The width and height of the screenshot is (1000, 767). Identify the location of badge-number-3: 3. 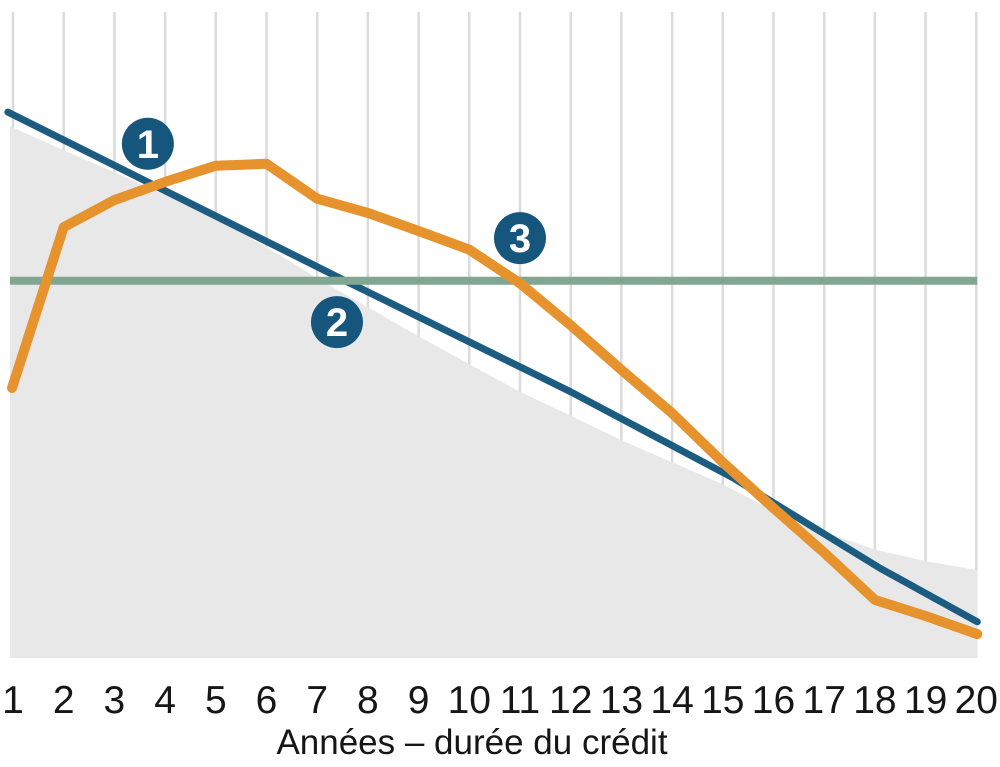
(520, 239).